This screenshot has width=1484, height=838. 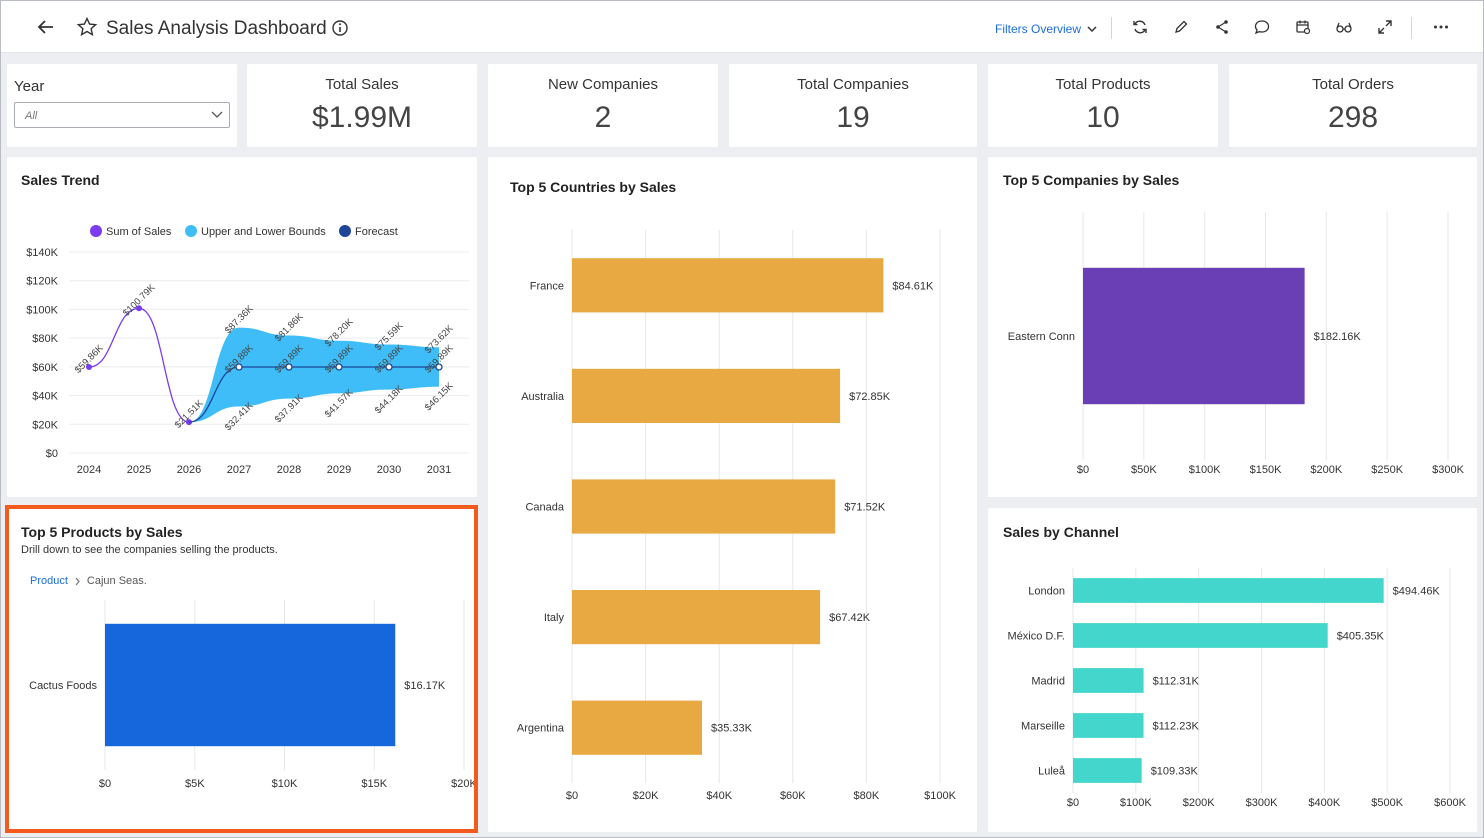 I want to click on bounds-band, so click(x=314, y=375).